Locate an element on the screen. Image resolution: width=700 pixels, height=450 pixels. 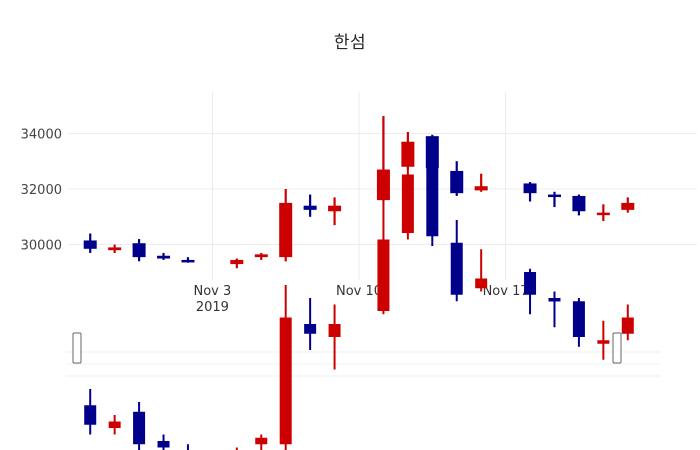
y-tick-label-30000: 30000 is located at coordinates (41, 246).